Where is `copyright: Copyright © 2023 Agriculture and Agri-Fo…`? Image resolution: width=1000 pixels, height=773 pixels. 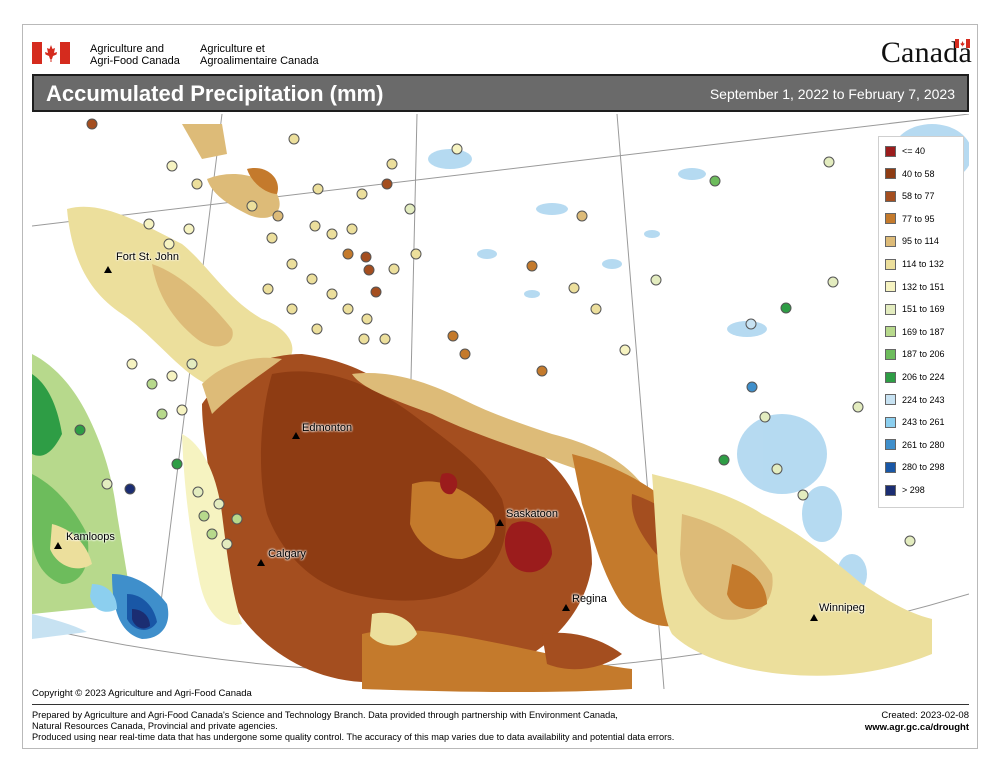
copyright: Copyright © 2023 Agriculture and Agri-Fo… is located at coordinates (142, 693).